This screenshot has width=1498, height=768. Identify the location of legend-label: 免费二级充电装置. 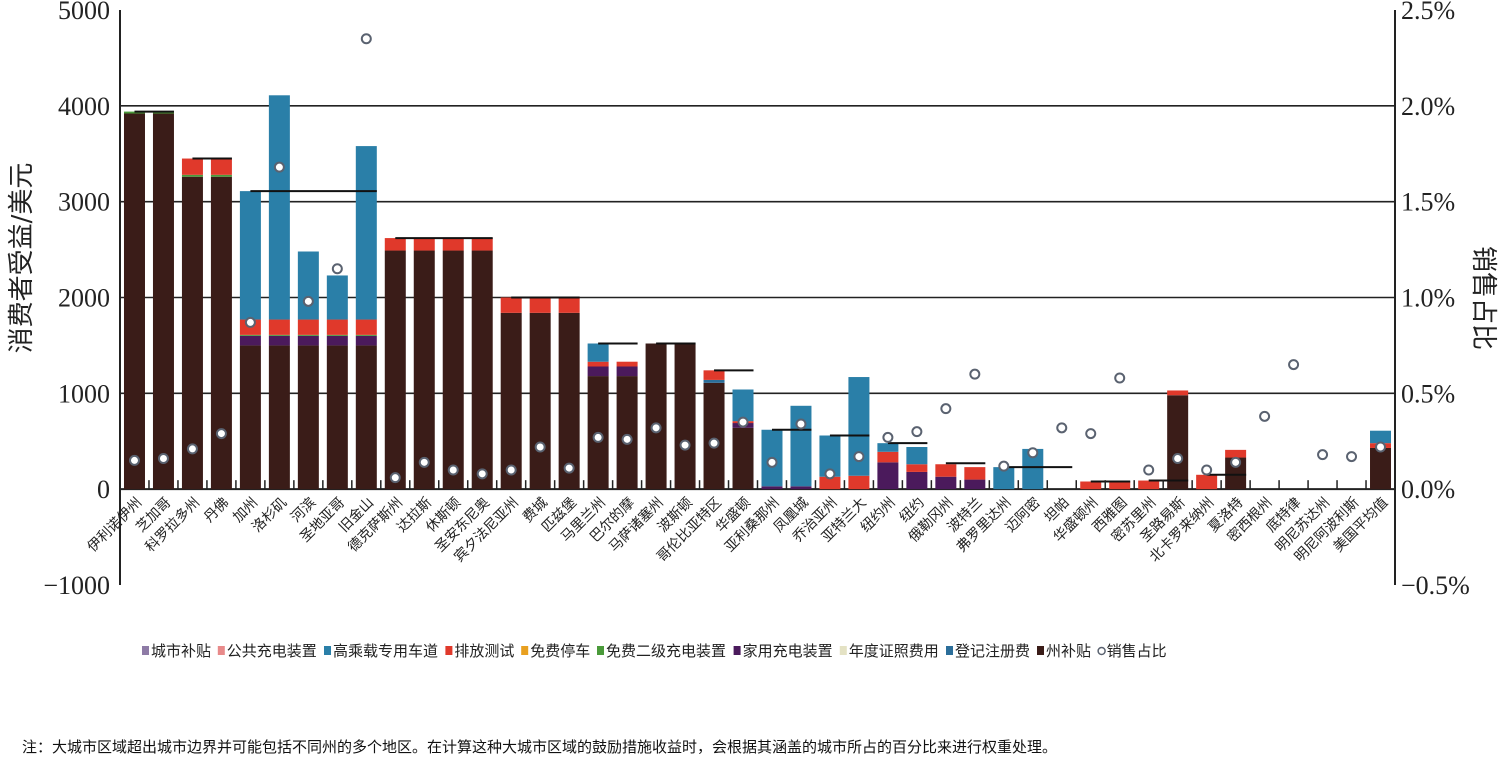
(666, 651).